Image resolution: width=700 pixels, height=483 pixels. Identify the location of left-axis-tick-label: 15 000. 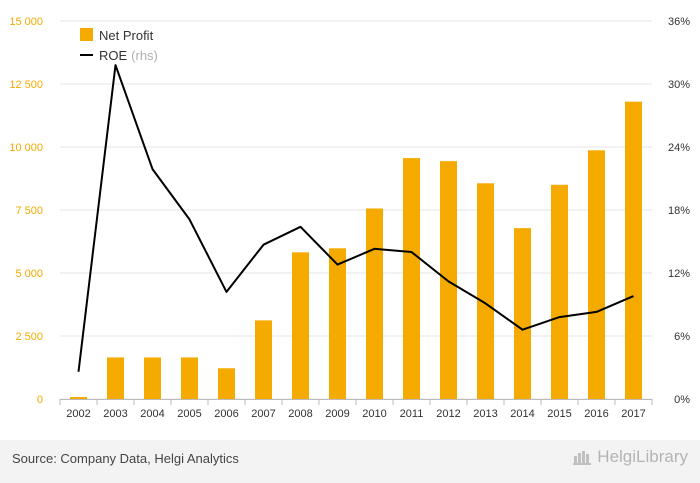
(26, 22).